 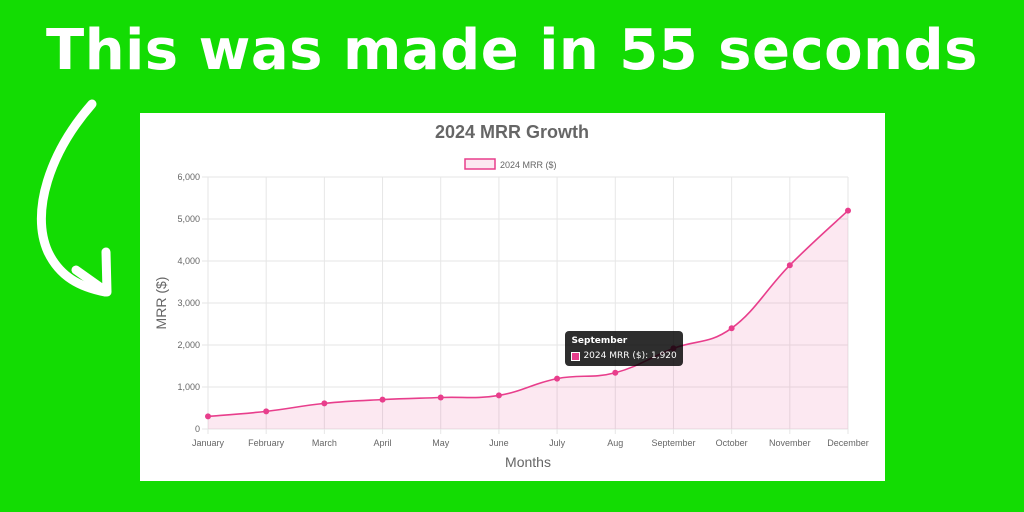 I want to click on y-tick-label: 0, so click(x=197, y=429).